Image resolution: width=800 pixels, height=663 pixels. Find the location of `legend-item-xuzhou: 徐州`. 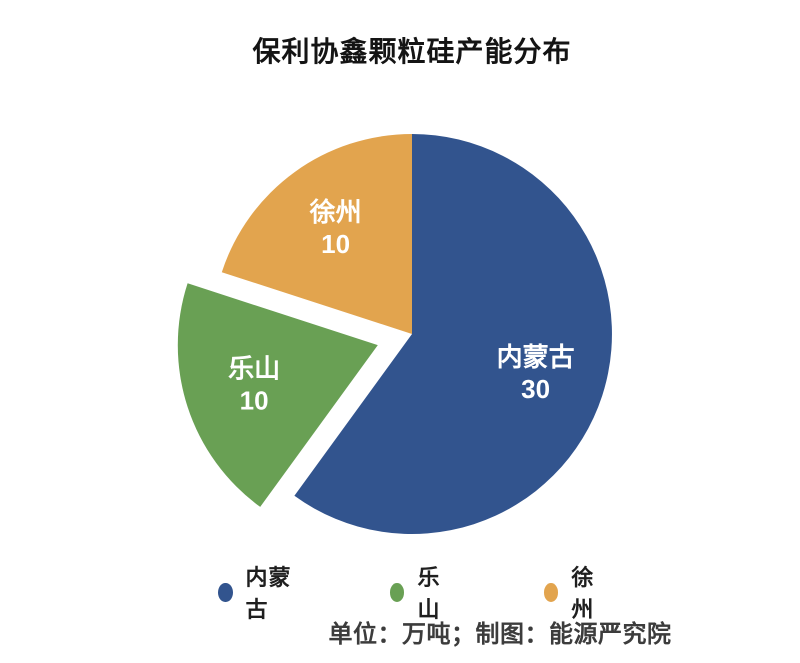

legend-item-xuzhou: 徐州 is located at coordinates (575, 592).